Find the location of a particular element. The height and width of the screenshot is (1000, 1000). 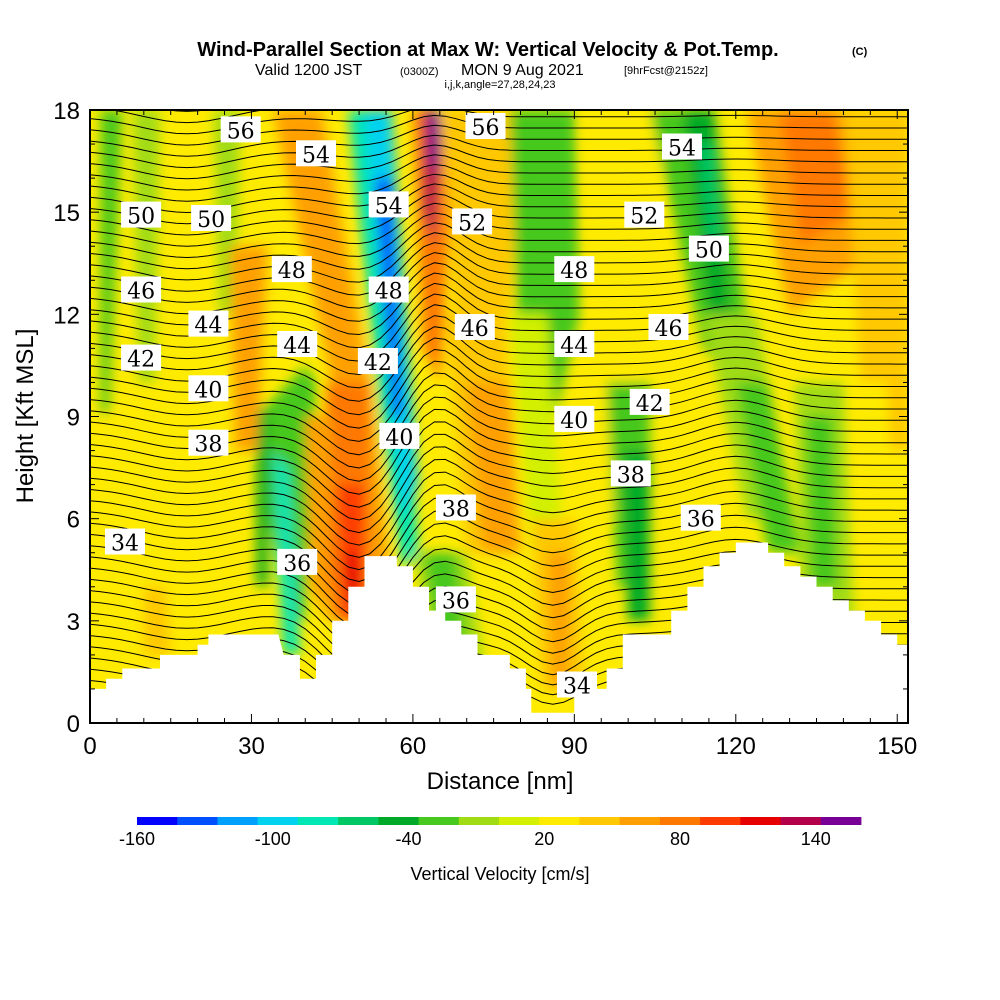

x-tick-label: 0 is located at coordinates (89, 746).